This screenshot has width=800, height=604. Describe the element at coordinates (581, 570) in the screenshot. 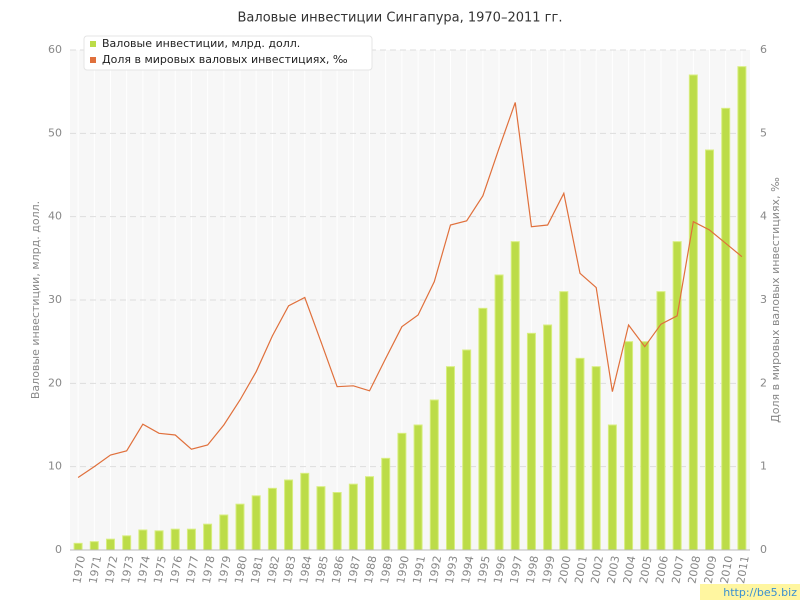

I see `x-tick-label: 2001` at that location.